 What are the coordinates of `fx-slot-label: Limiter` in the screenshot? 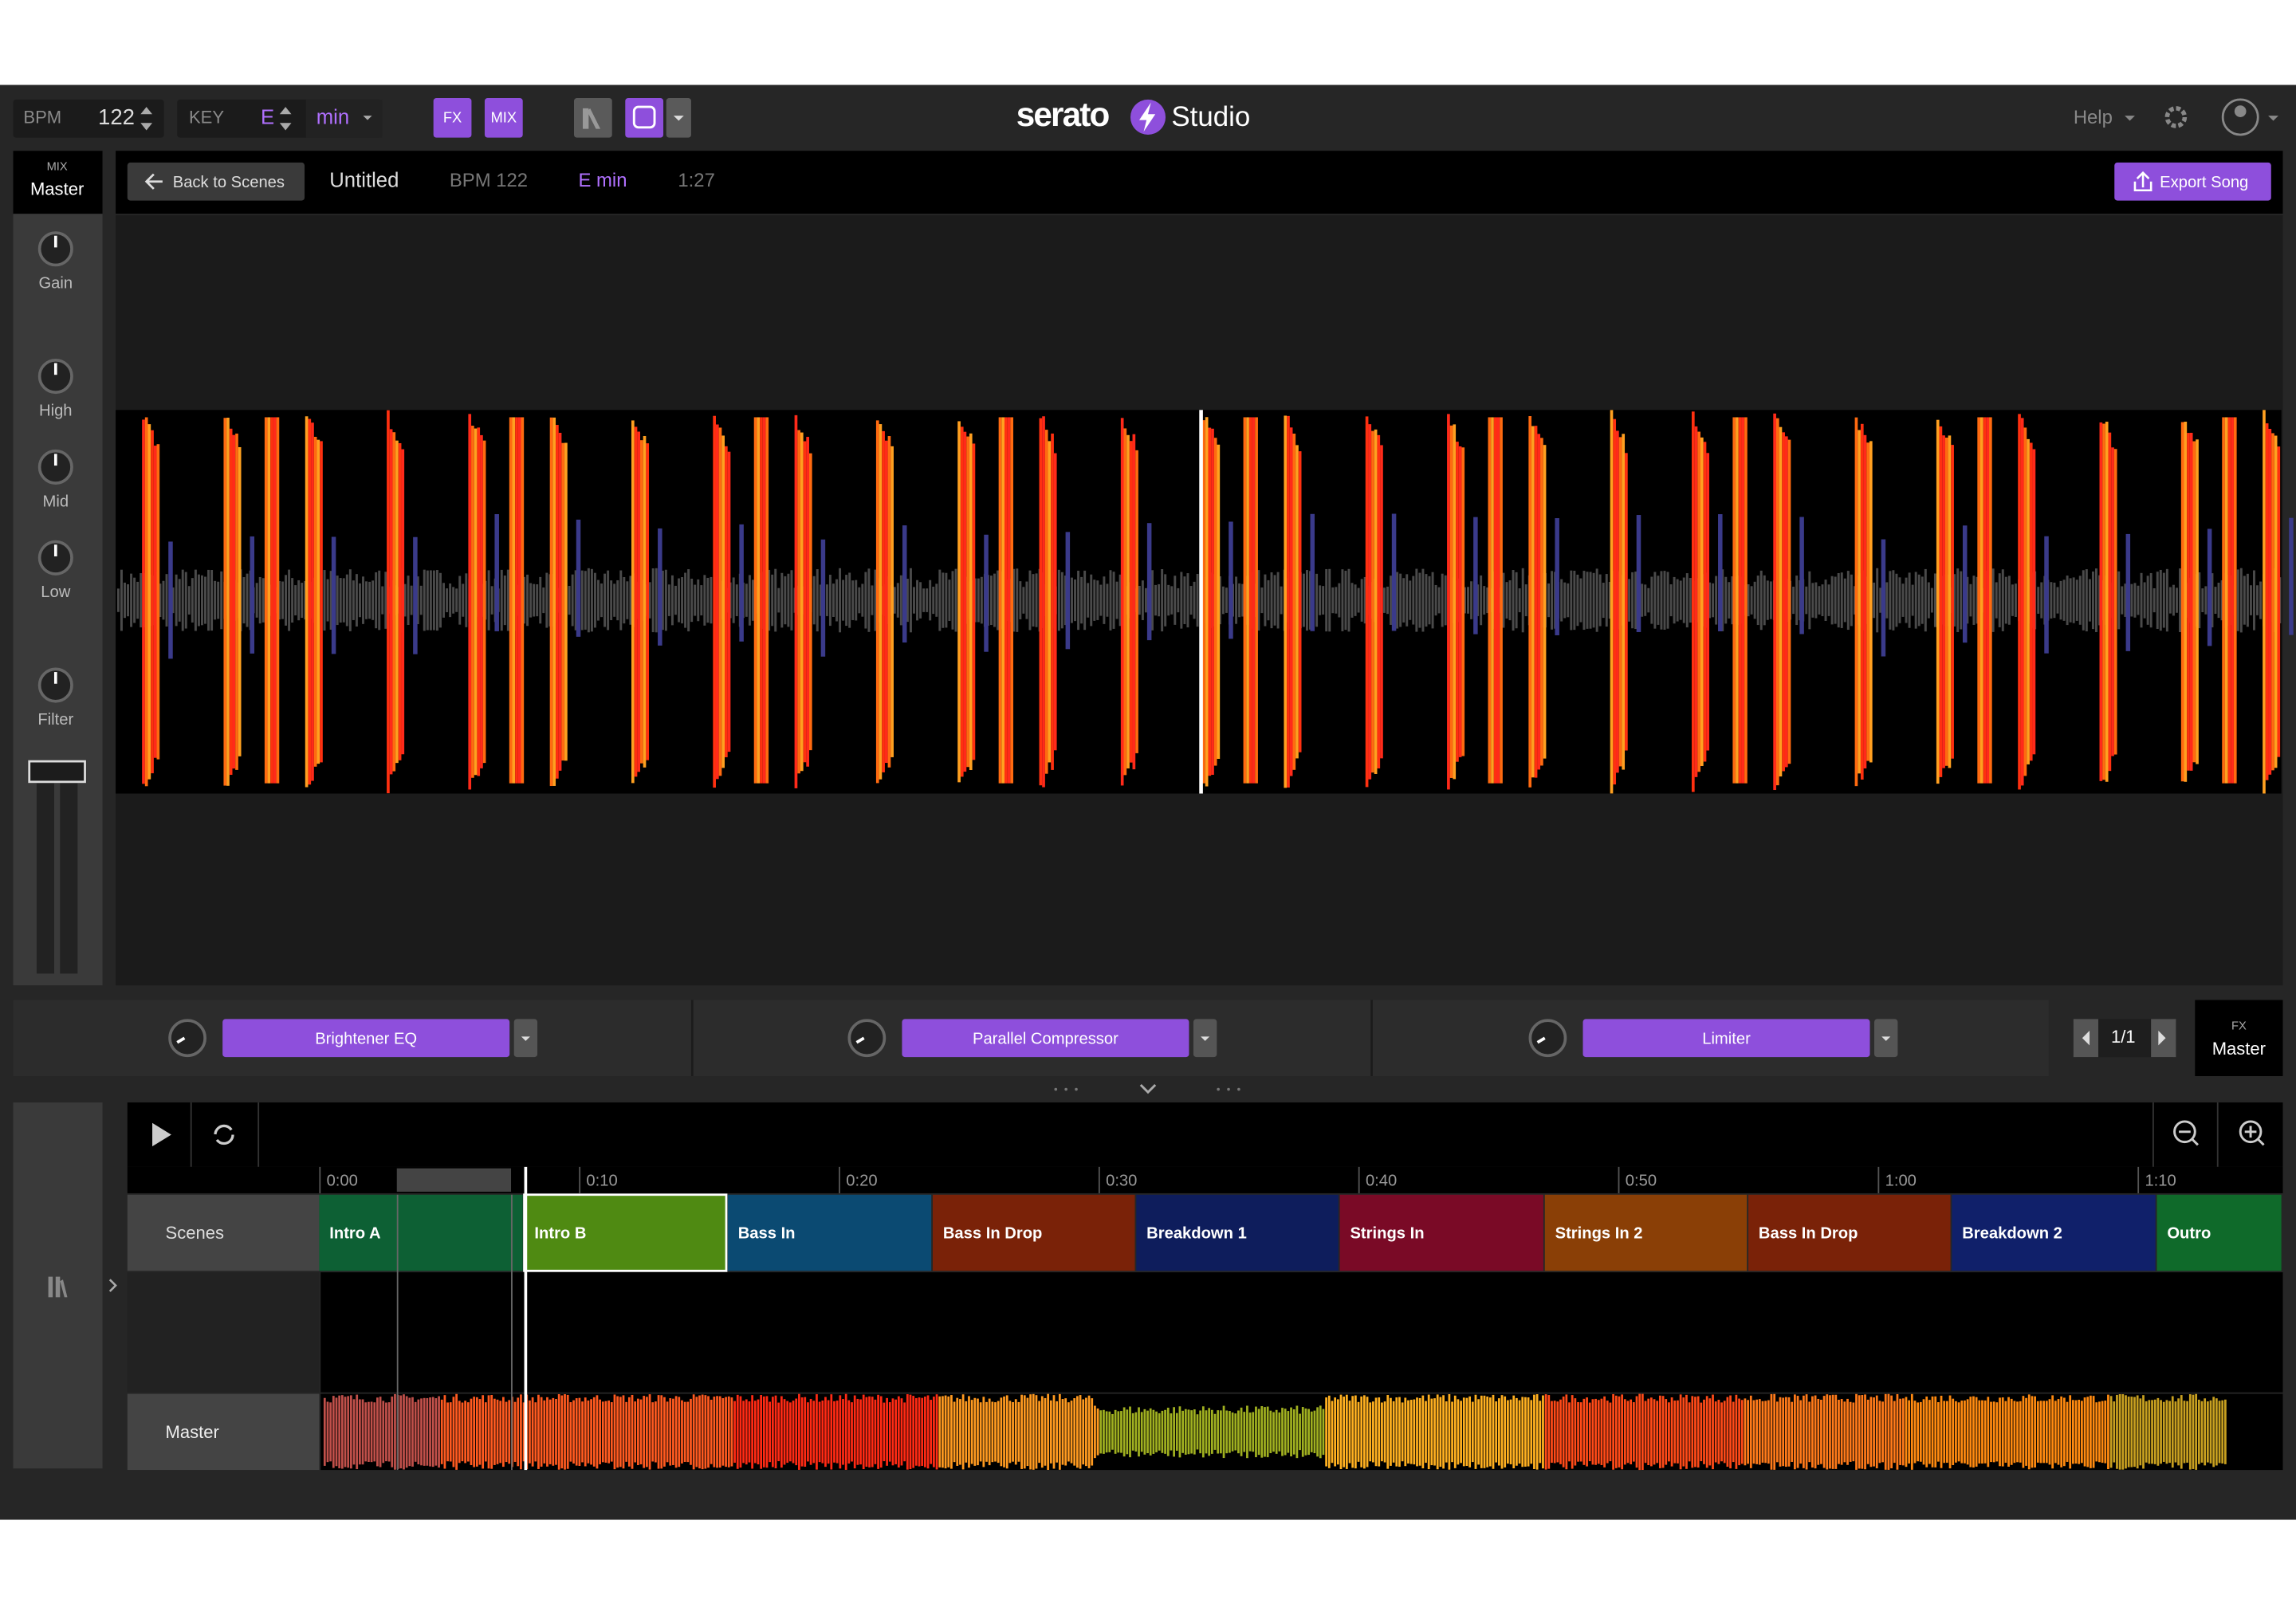 It's located at (1726, 1038).